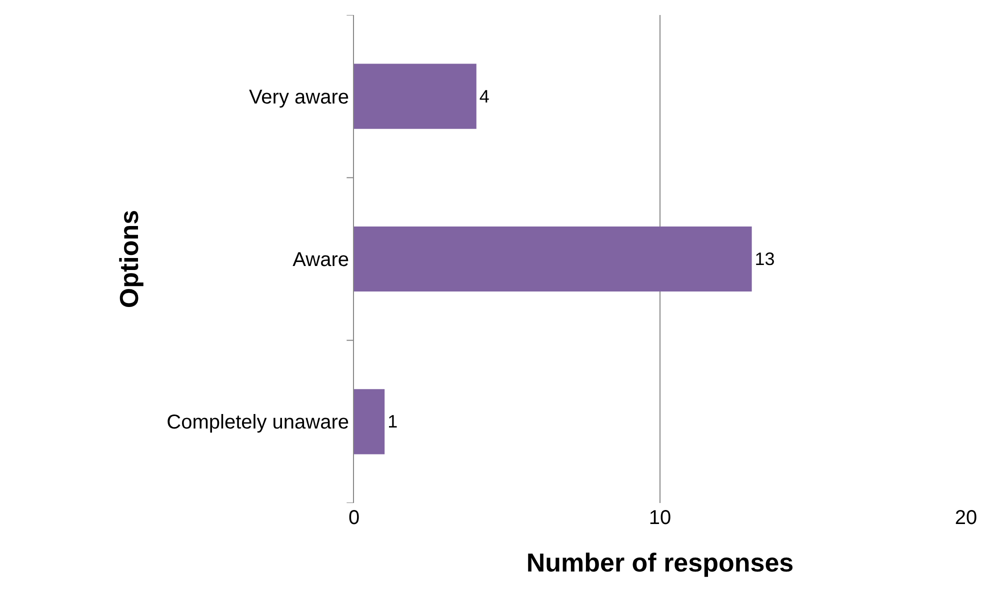 This screenshot has height=603, width=985. What do you see at coordinates (298, 97) in the screenshot?
I see `y-tick-label: Very aware` at bounding box center [298, 97].